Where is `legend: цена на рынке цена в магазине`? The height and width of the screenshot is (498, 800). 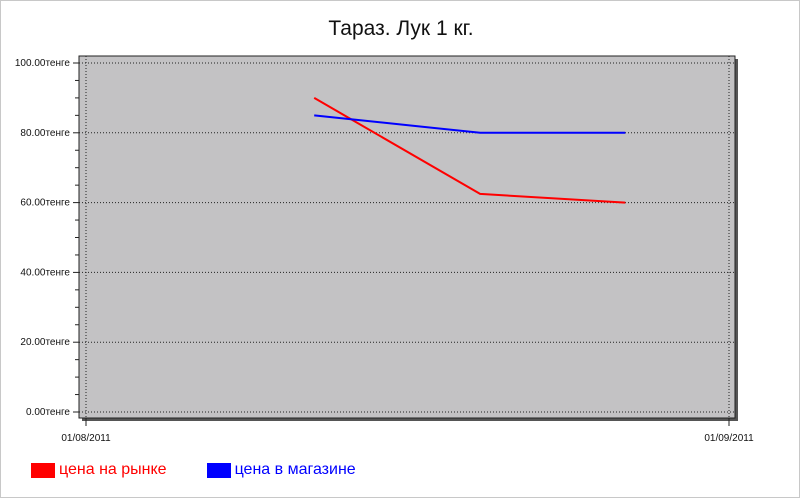 legend: цена на рынке цена в магазине is located at coordinates (213, 470).